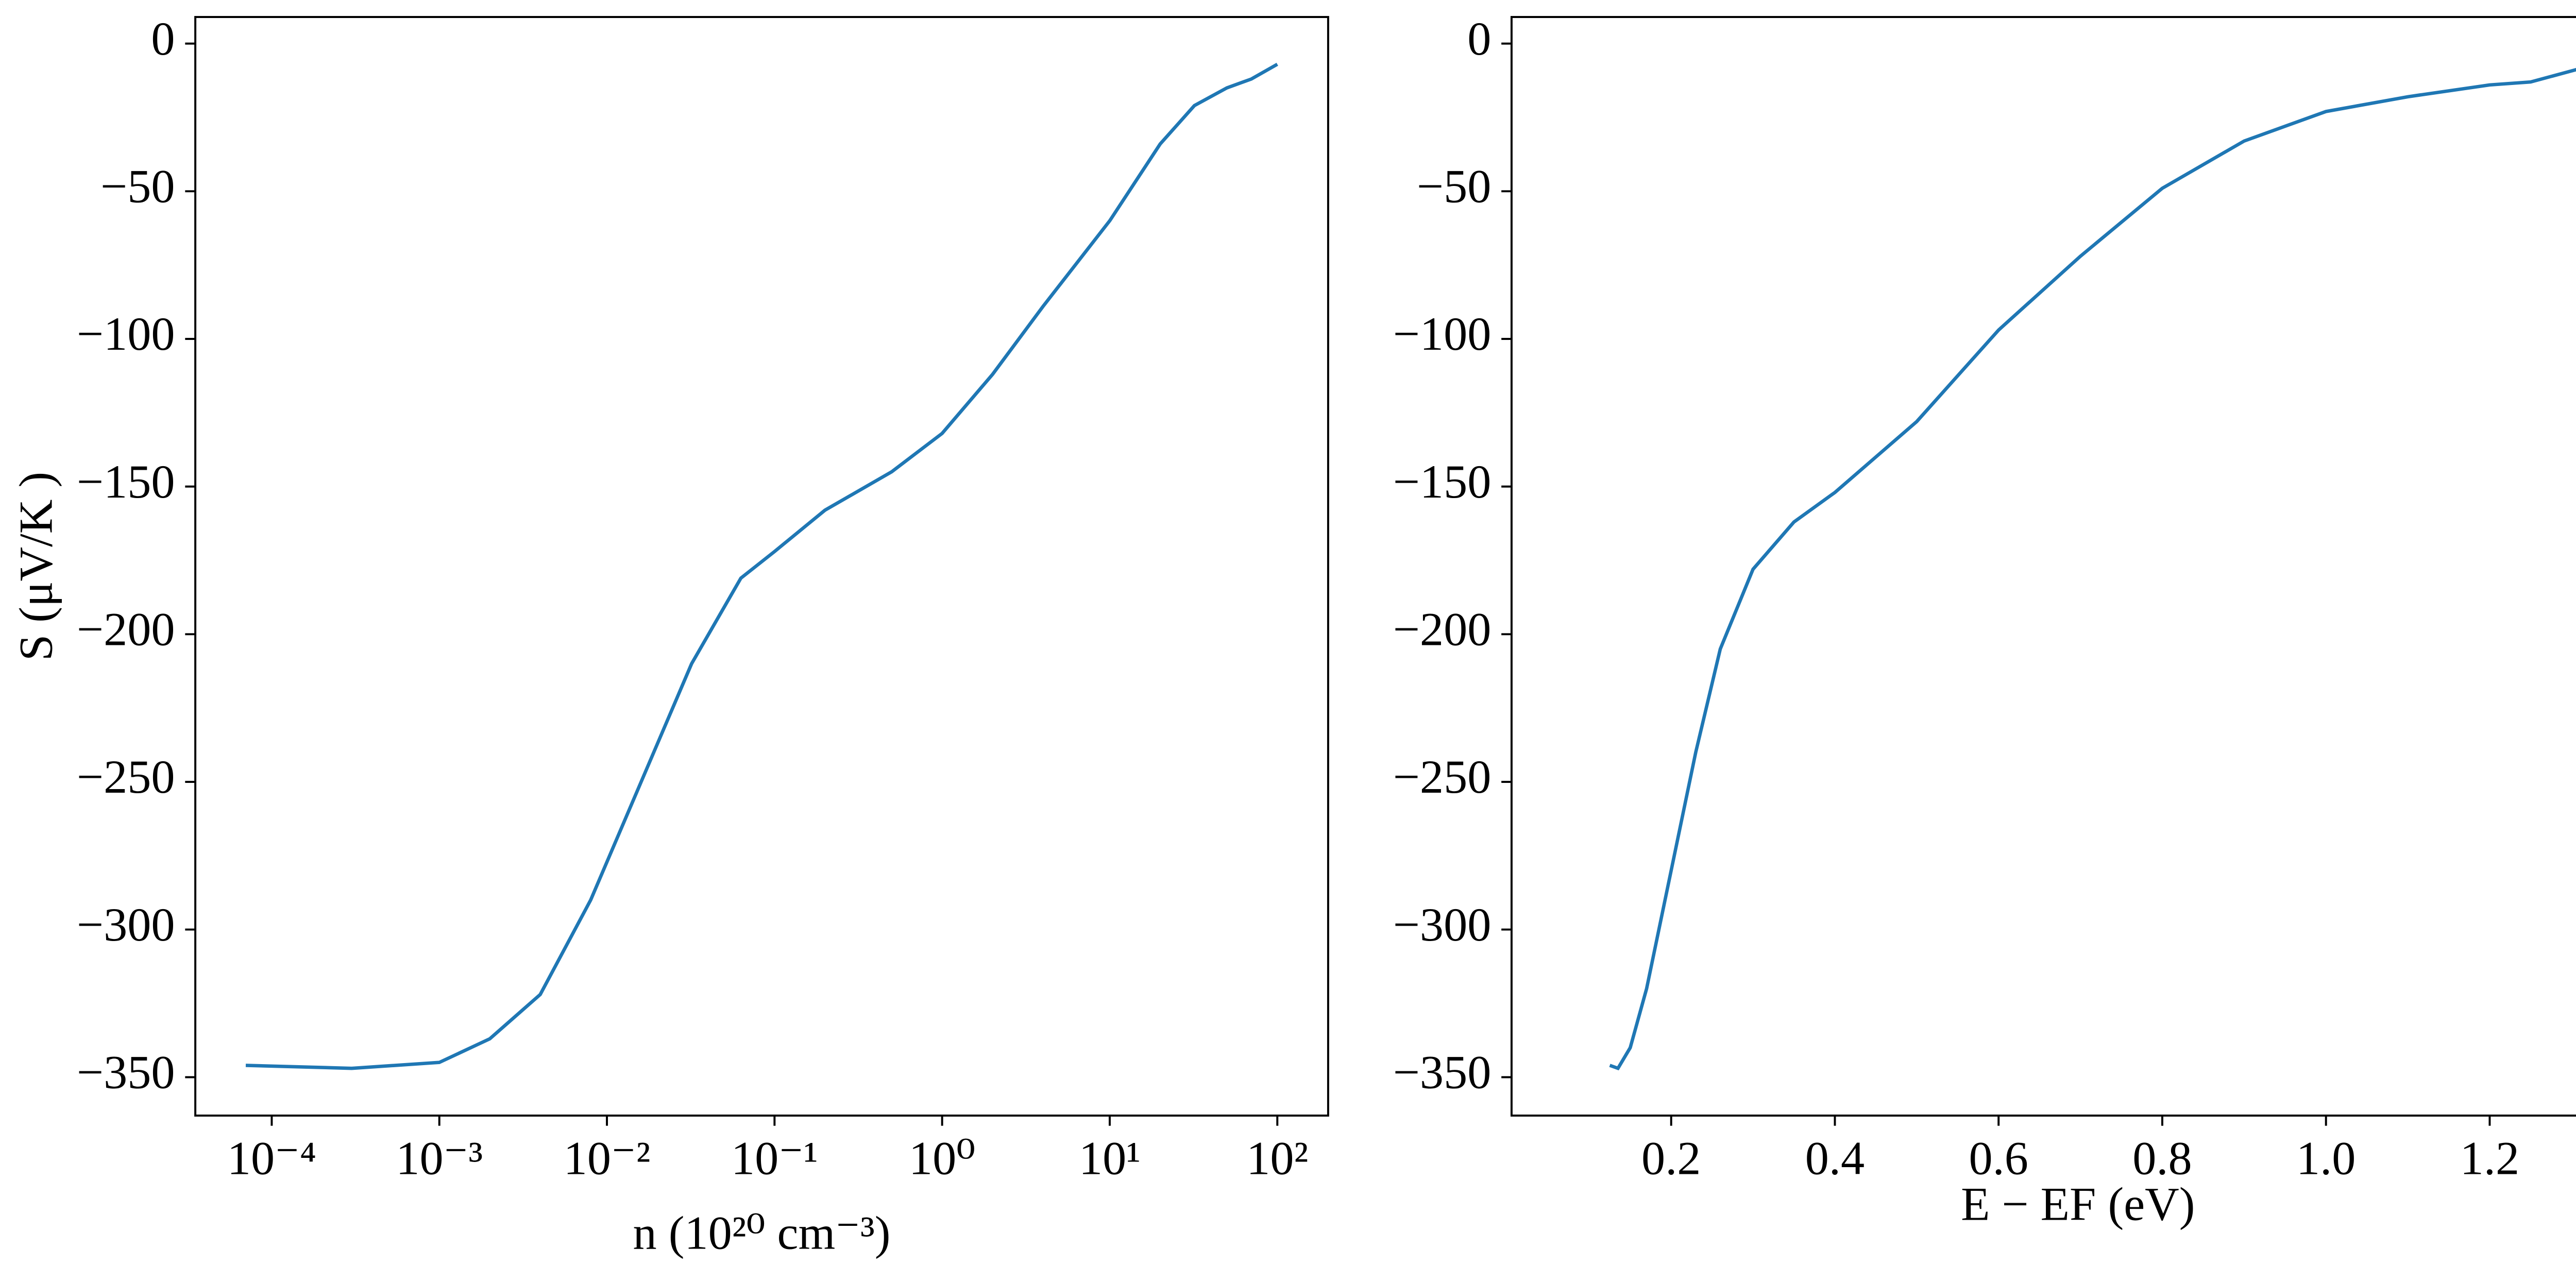 This screenshot has width=2576, height=1282. What do you see at coordinates (271, 1158) in the screenshot?
I see `x-tick-label: 10⁻⁴` at bounding box center [271, 1158].